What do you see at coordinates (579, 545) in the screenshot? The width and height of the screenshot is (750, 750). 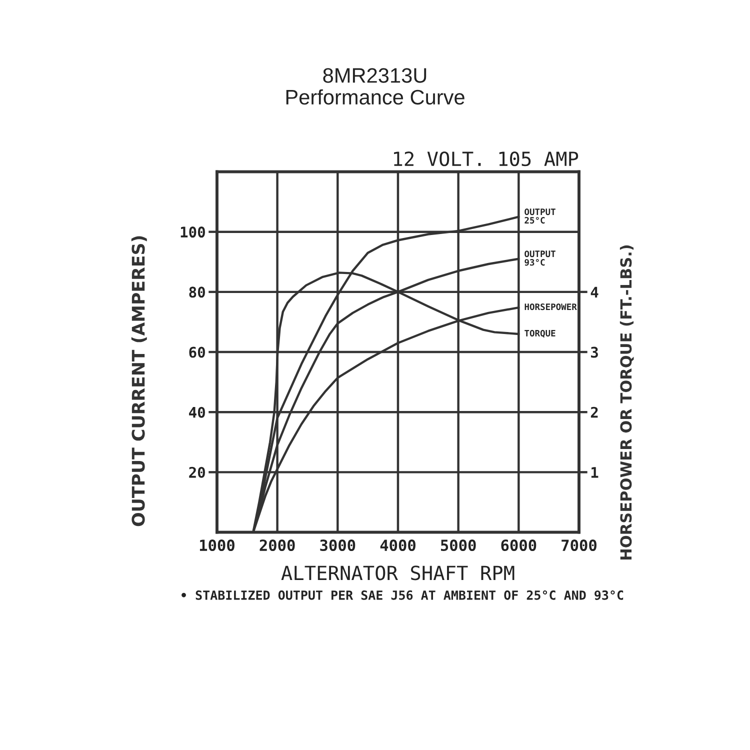 I see `x-tick-label: 7000` at bounding box center [579, 545].